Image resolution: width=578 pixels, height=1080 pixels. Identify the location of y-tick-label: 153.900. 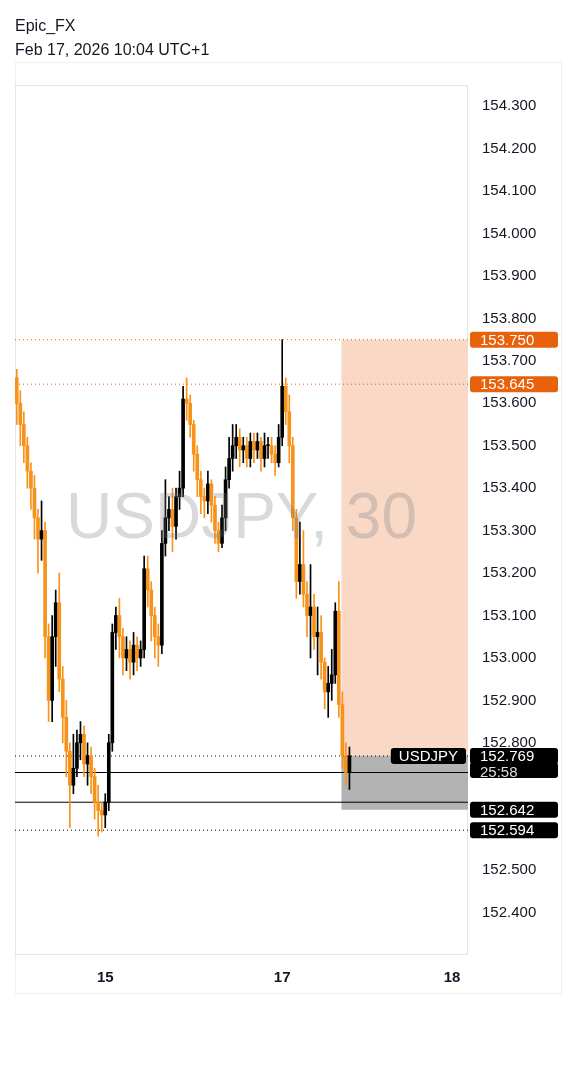
(509, 275).